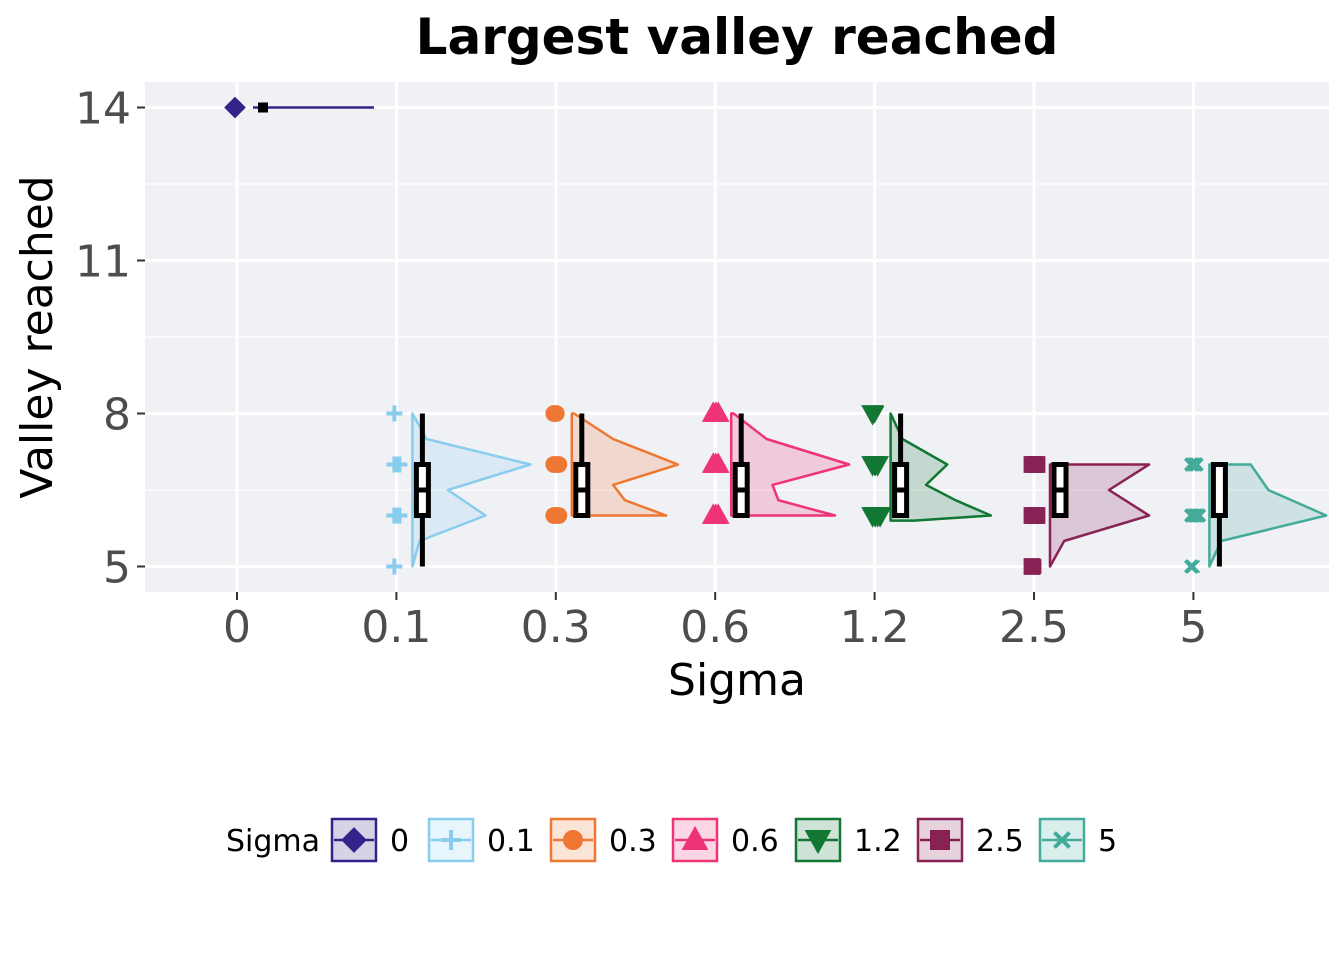 The width and height of the screenshot is (1344, 960). I want to click on x-tick-label: 0.1, so click(396, 627).